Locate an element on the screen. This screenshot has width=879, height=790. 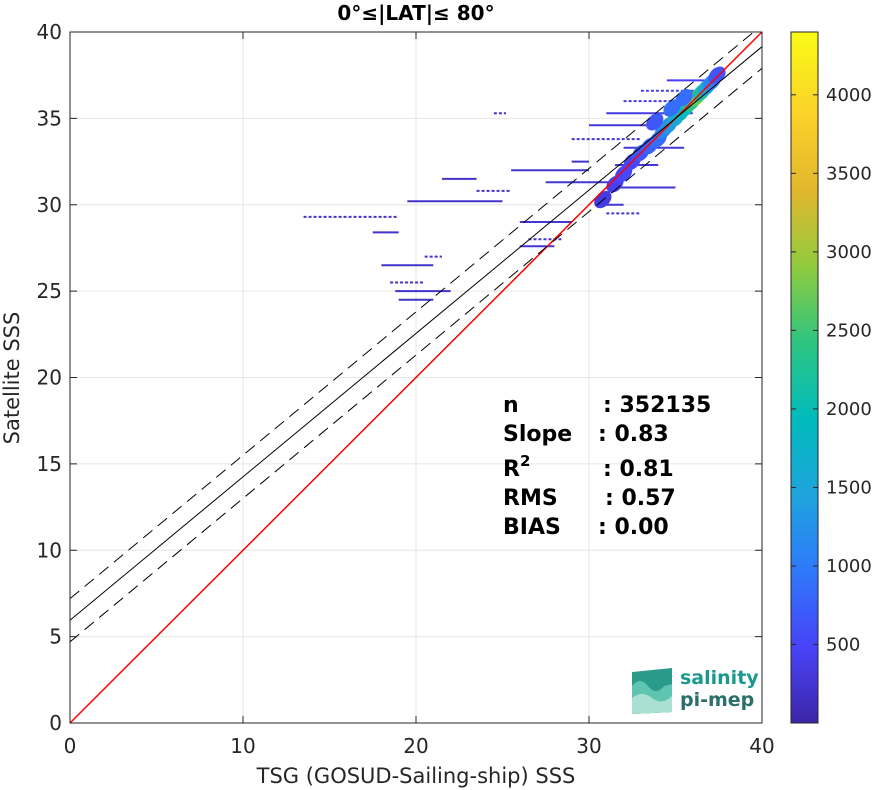
colorbar-tick-label: 1000 is located at coordinates (849, 566).